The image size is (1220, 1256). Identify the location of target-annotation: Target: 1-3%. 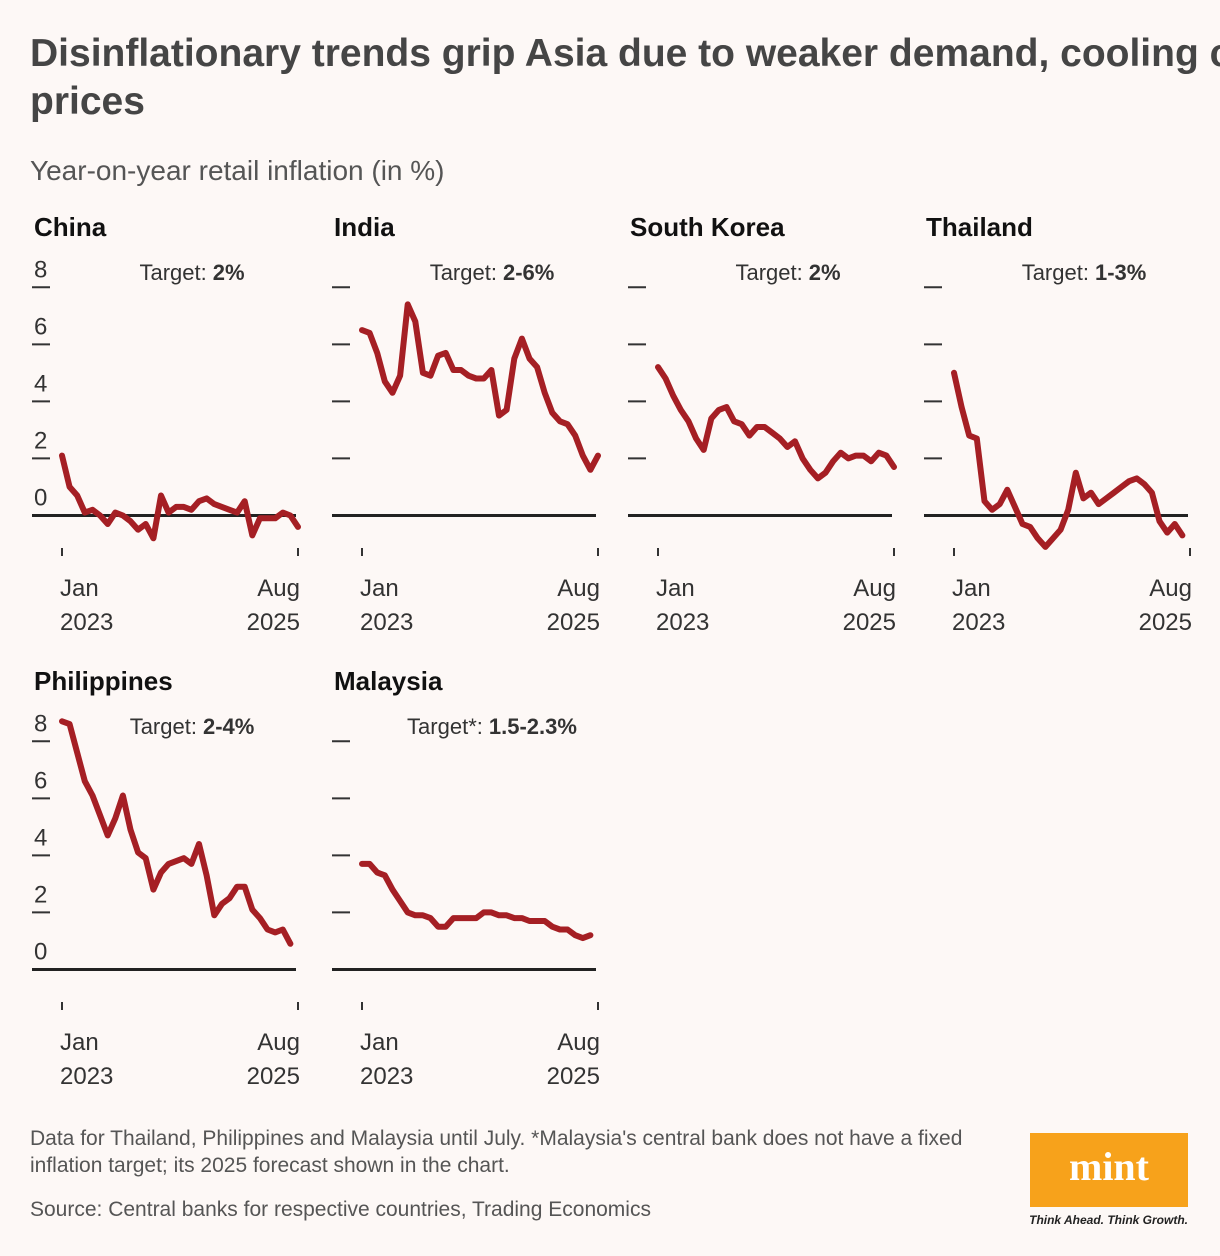
(1084, 272).